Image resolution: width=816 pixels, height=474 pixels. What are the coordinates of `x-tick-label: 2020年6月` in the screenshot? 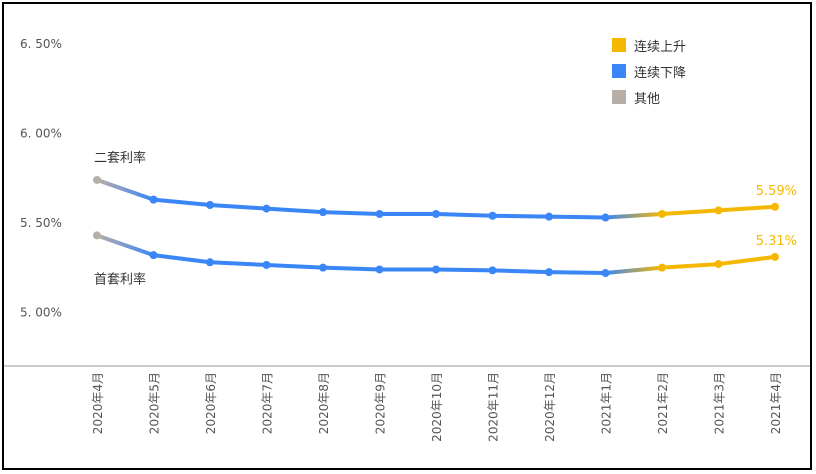 It's located at (211, 403).